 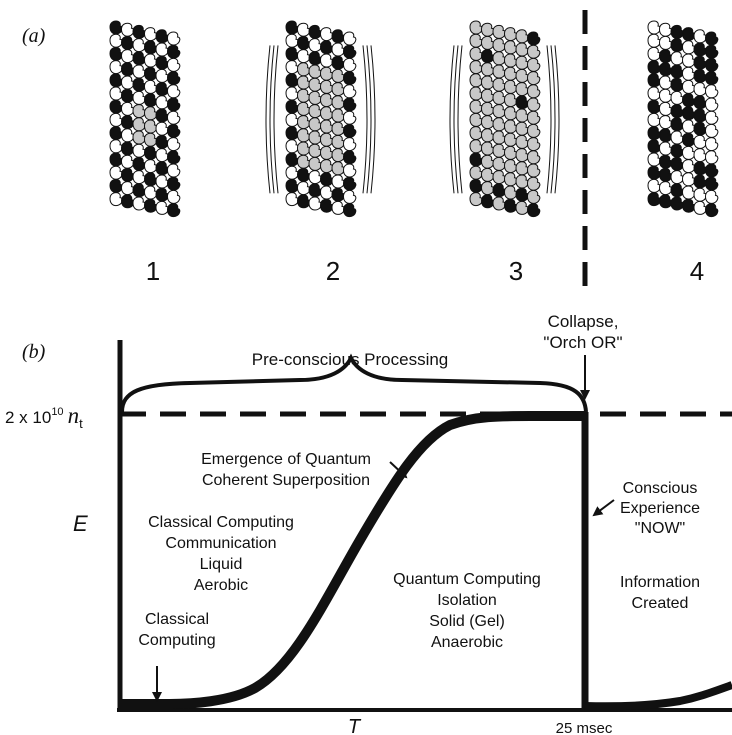 What do you see at coordinates (660, 603) in the screenshot?
I see `information-line2: Created` at bounding box center [660, 603].